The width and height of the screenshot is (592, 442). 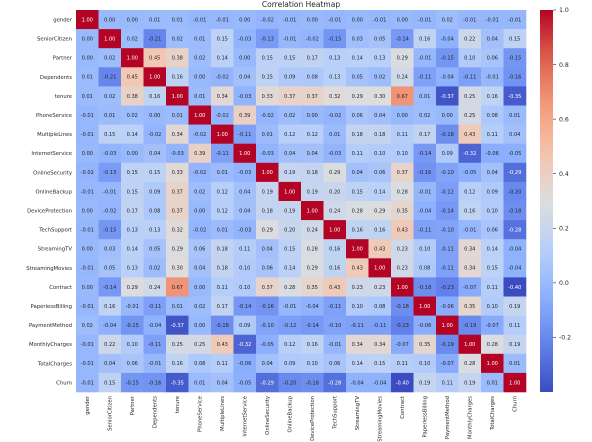 I want to click on column-label: MonthlyCharges, so click(x=471, y=417).